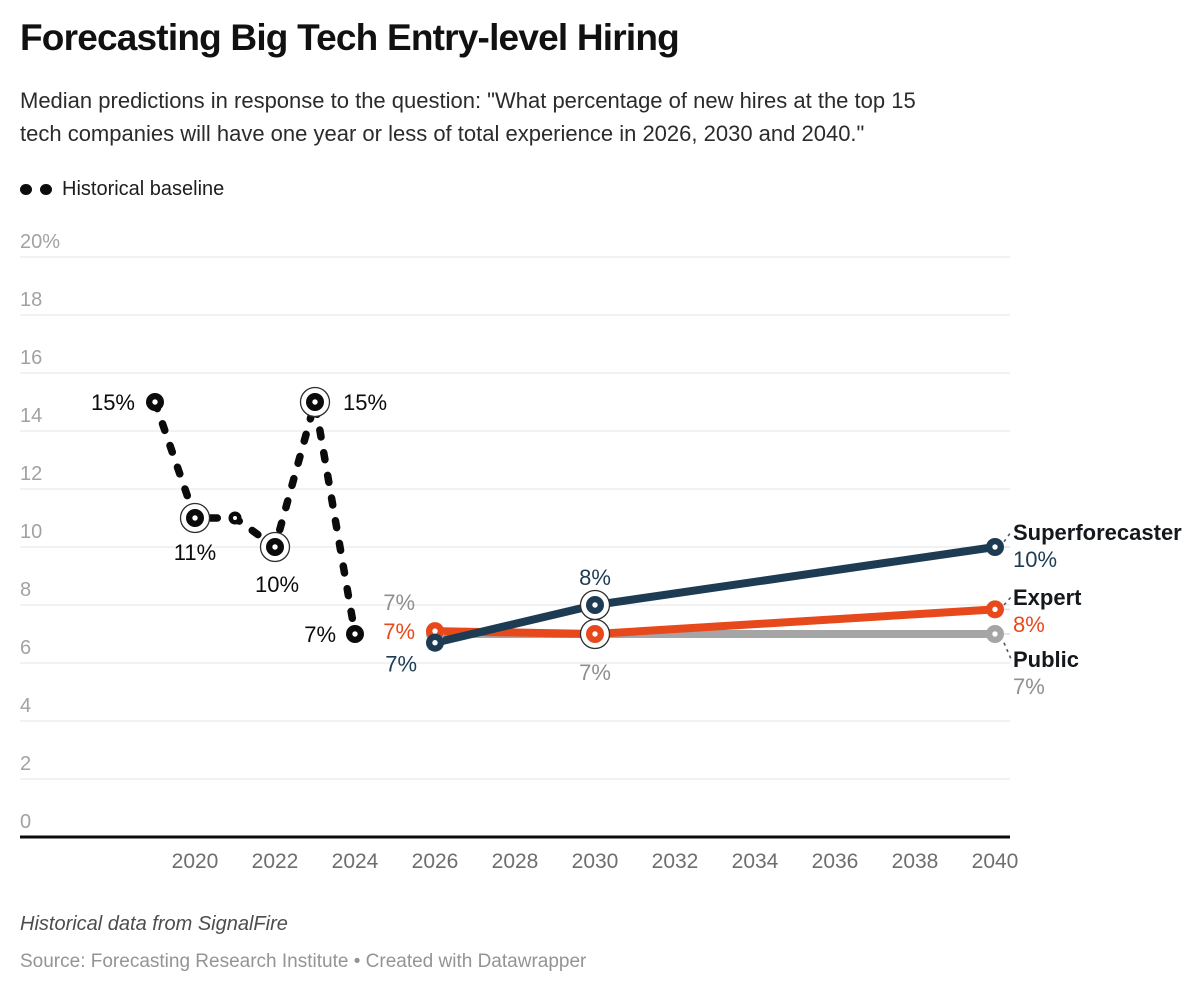 This screenshot has height=997, width=1200. What do you see at coordinates (995, 861) in the screenshot?
I see `x-tick-label: 2040` at bounding box center [995, 861].